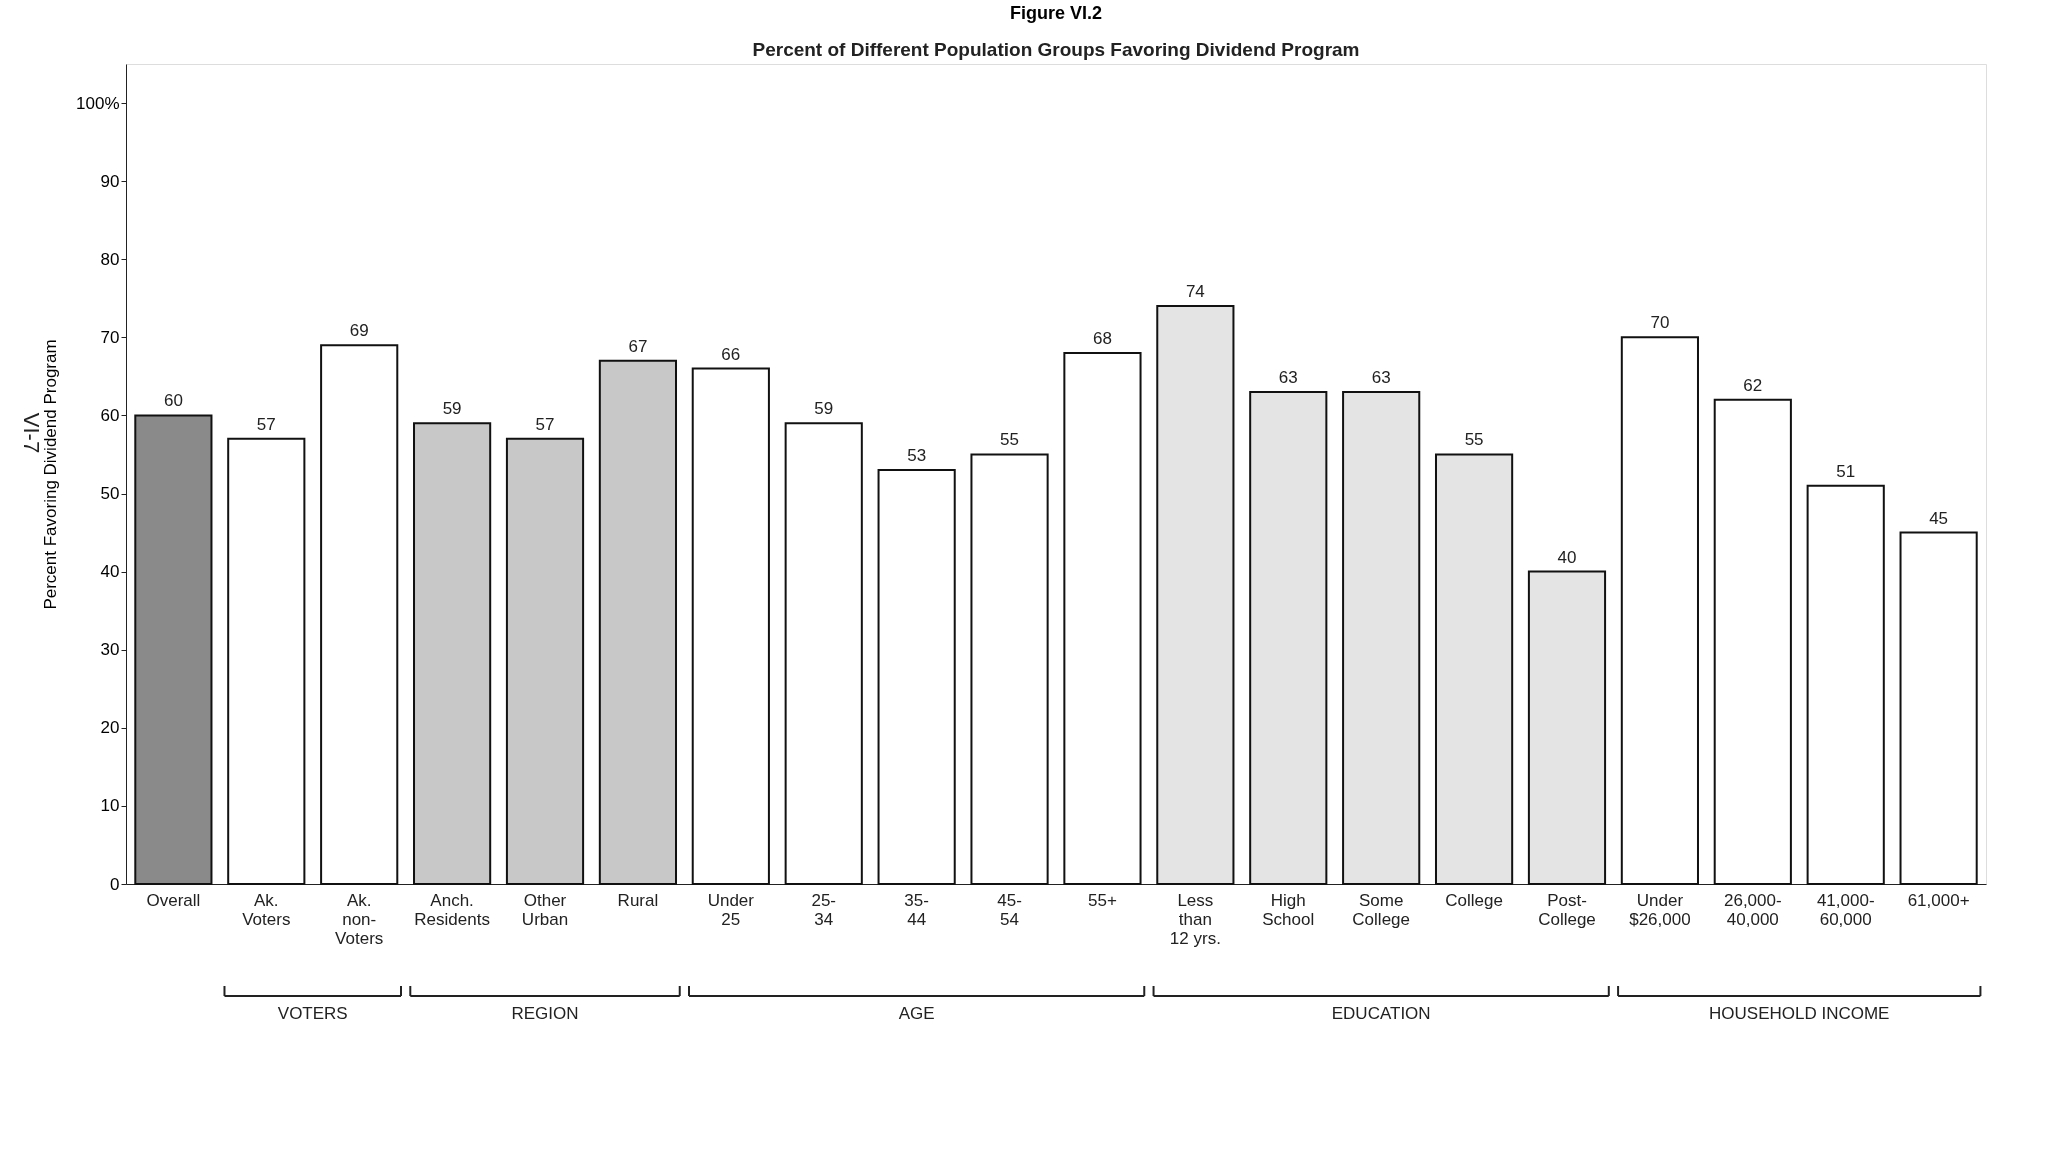 The image size is (2072, 1171). What do you see at coordinates (1567, 557) in the screenshot?
I see `data-label: 40` at bounding box center [1567, 557].